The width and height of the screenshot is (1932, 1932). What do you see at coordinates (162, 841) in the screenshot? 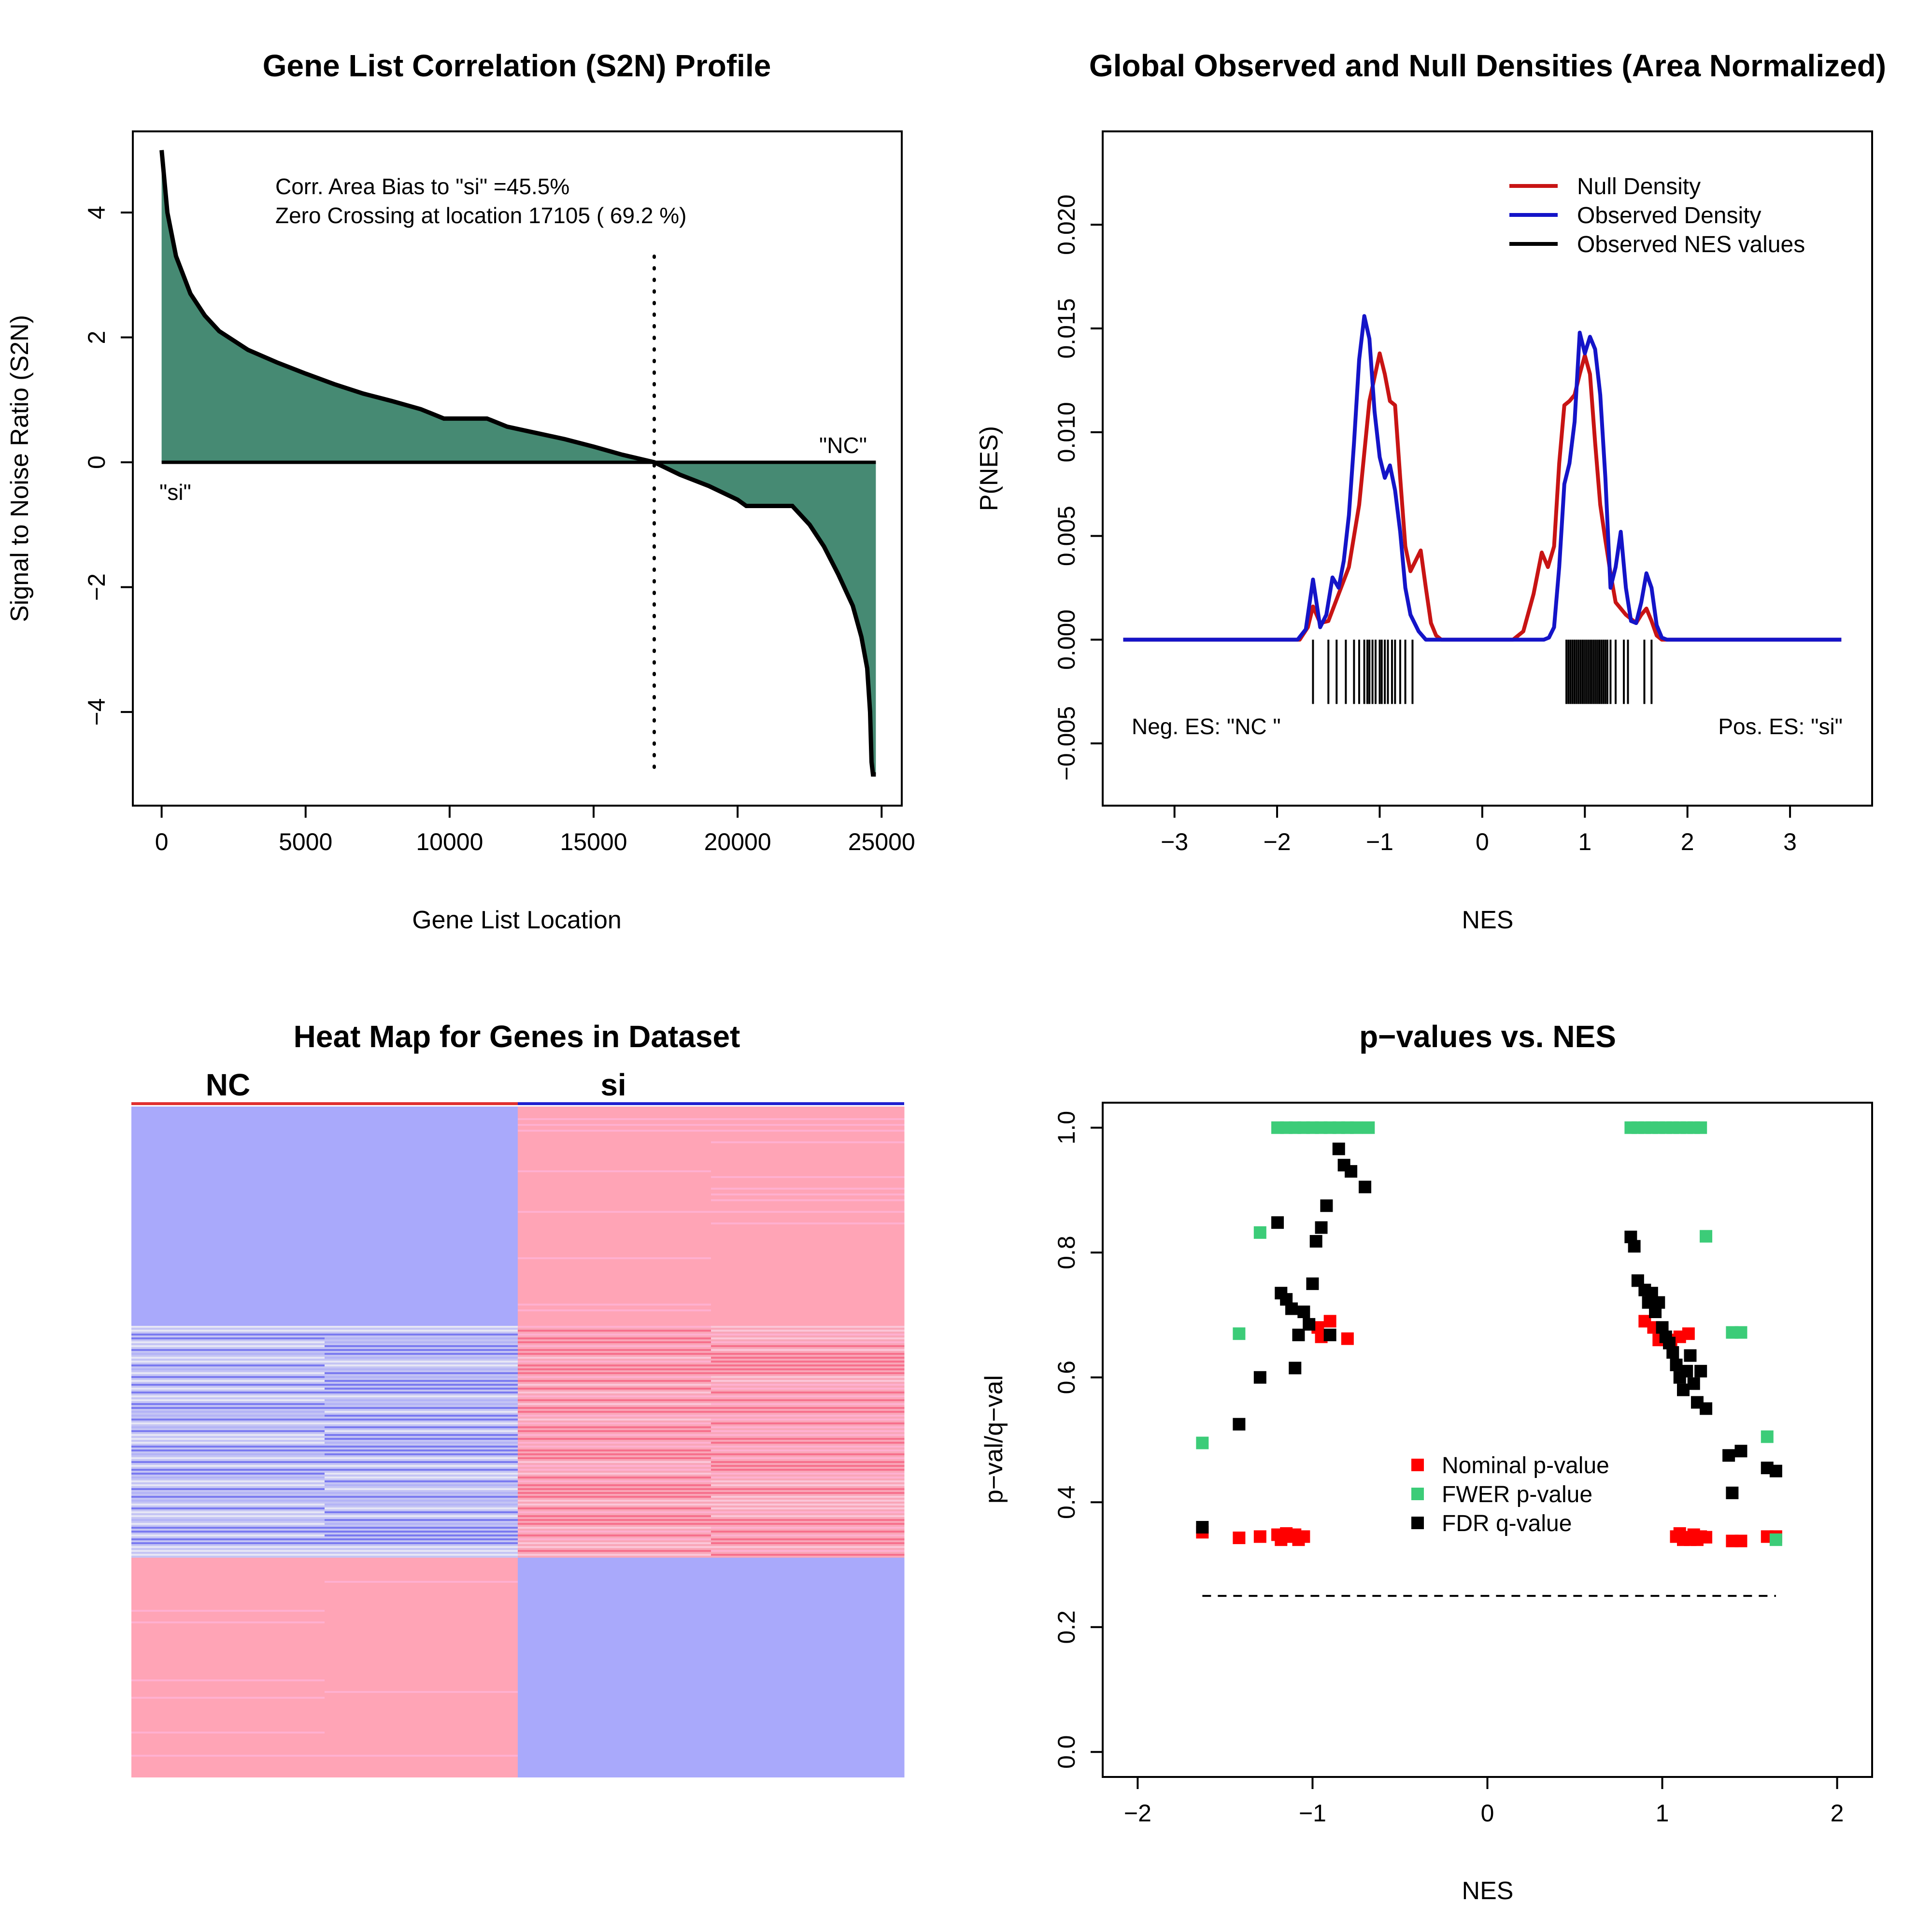
I see `s2n-xtick-label: 0` at bounding box center [162, 841].